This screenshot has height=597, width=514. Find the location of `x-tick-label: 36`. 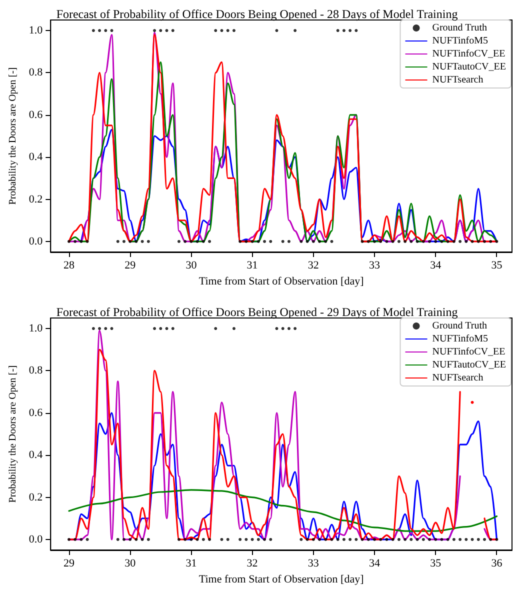

x-tick-label: 36 is located at coordinates (497, 564).